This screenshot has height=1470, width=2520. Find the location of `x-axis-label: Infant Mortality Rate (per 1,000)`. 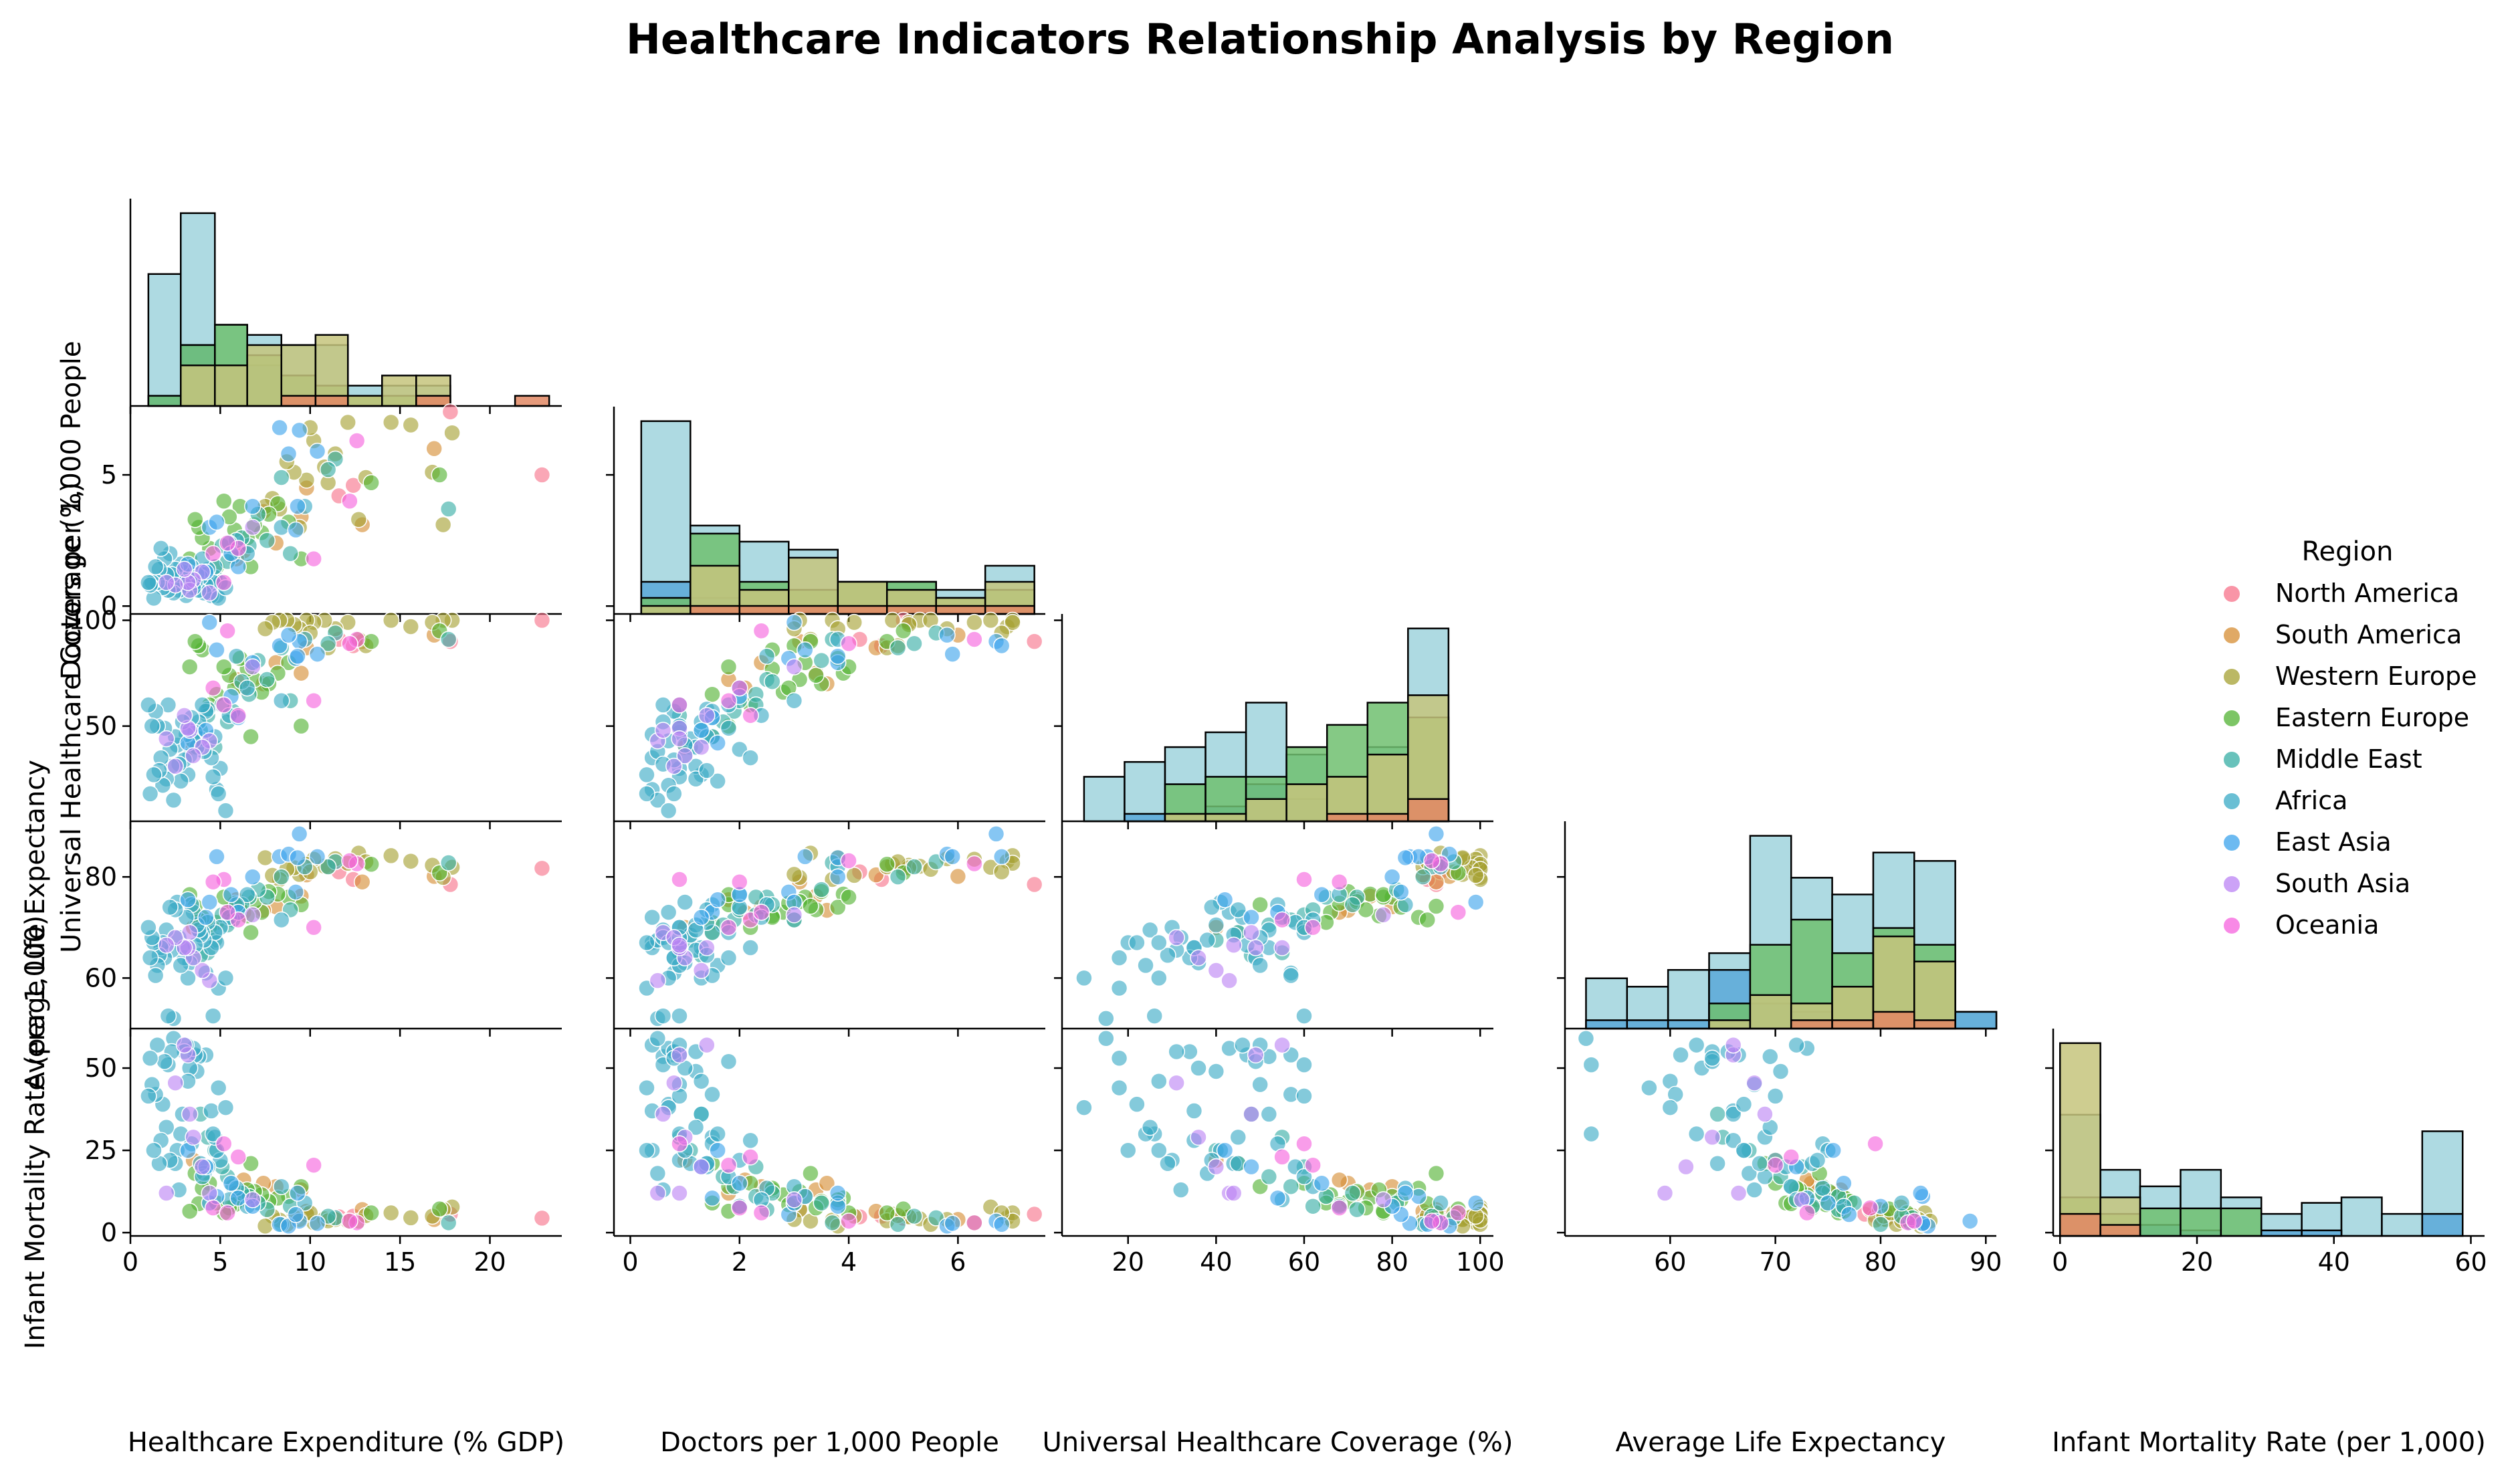

x-axis-label: Infant Mortality Rate (per 1,000) is located at coordinates (2269, 1442).